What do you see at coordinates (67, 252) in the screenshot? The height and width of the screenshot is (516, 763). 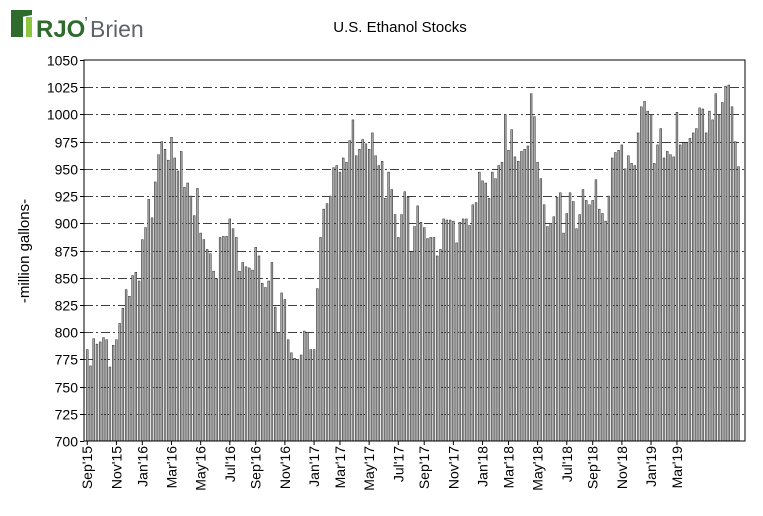 I see `y-tick-label: 875` at bounding box center [67, 252].